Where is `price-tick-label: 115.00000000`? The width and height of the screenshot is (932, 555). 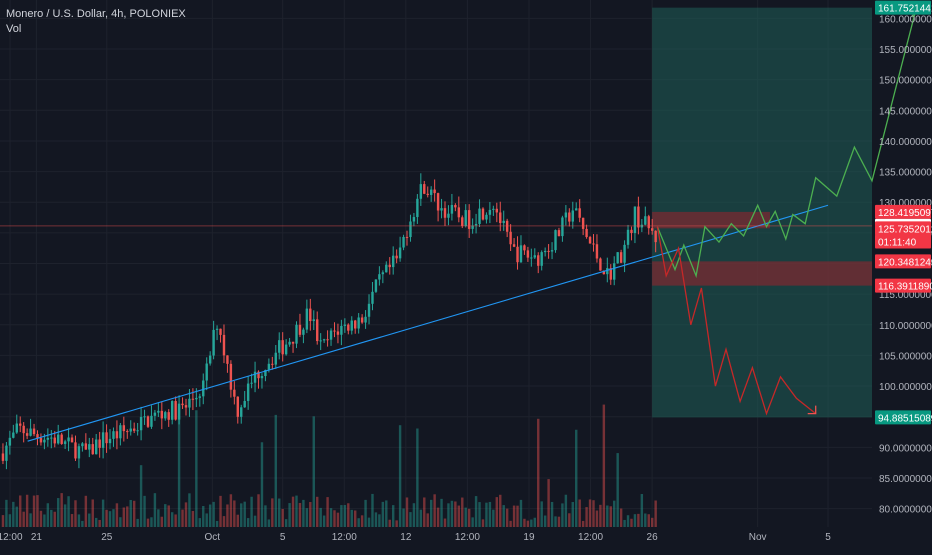
price-tick-label: 115.00000000 is located at coordinates (905, 295).